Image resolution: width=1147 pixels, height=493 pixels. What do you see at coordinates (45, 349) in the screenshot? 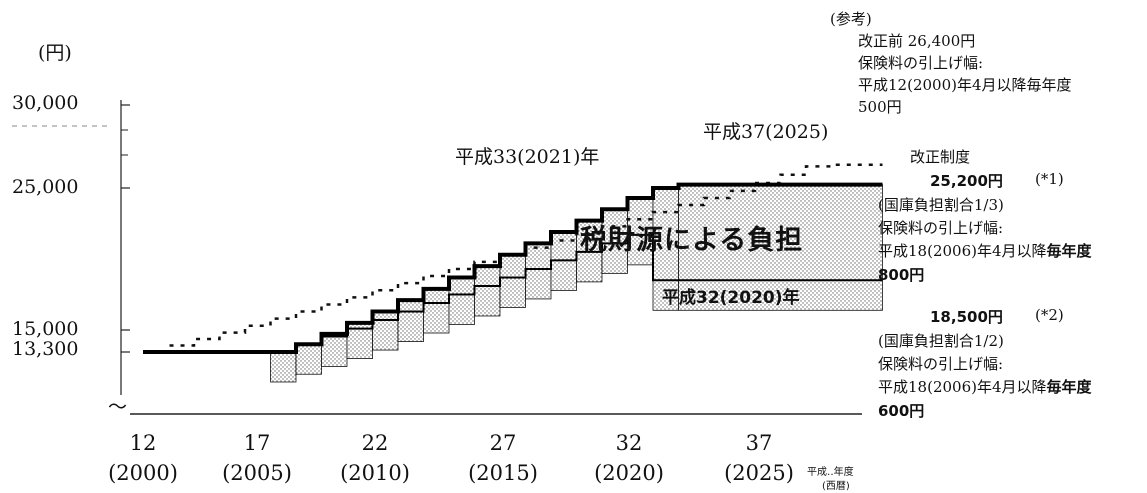
I see `y-tick-label: 13,300` at bounding box center [45, 349].